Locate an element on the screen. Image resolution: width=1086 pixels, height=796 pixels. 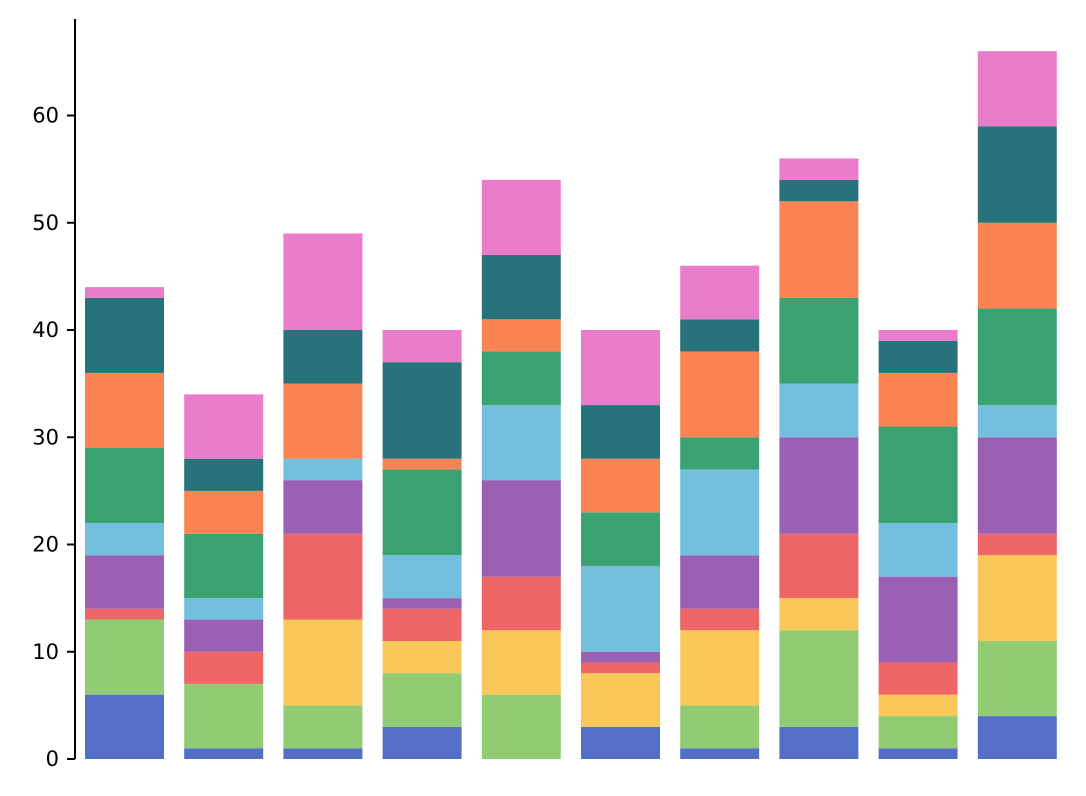
bar-segment-cat7-series5 is located at coordinates (720, 582).